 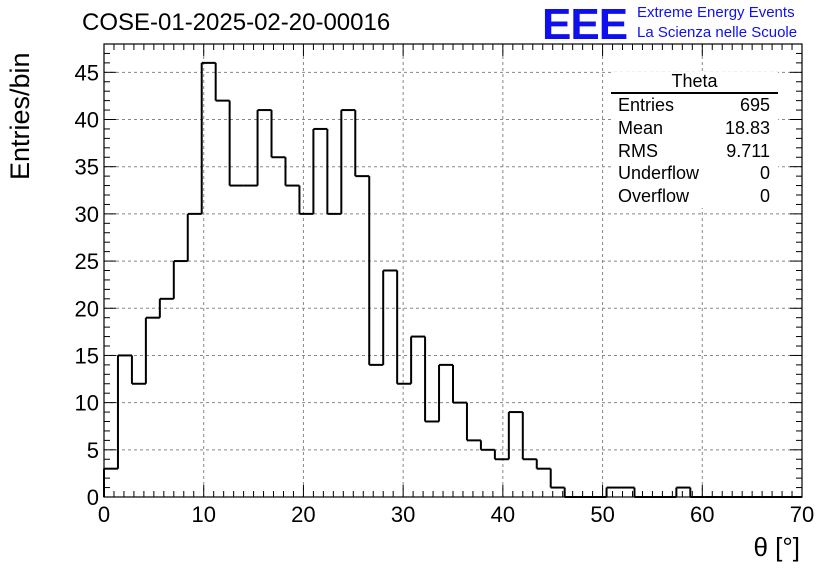 What do you see at coordinates (638, 150) in the screenshot?
I see `stats-label: RMS` at bounding box center [638, 150].